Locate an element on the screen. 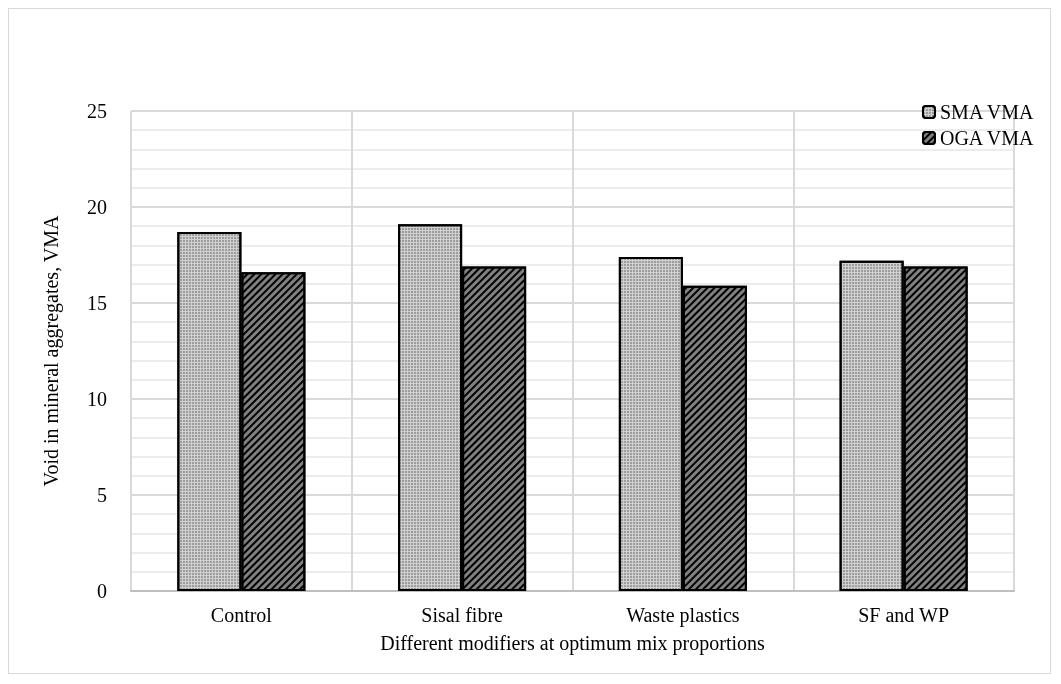 Image resolution: width=1061 pixels, height=684 pixels. legend-label: SMA VMA is located at coordinates (987, 112).